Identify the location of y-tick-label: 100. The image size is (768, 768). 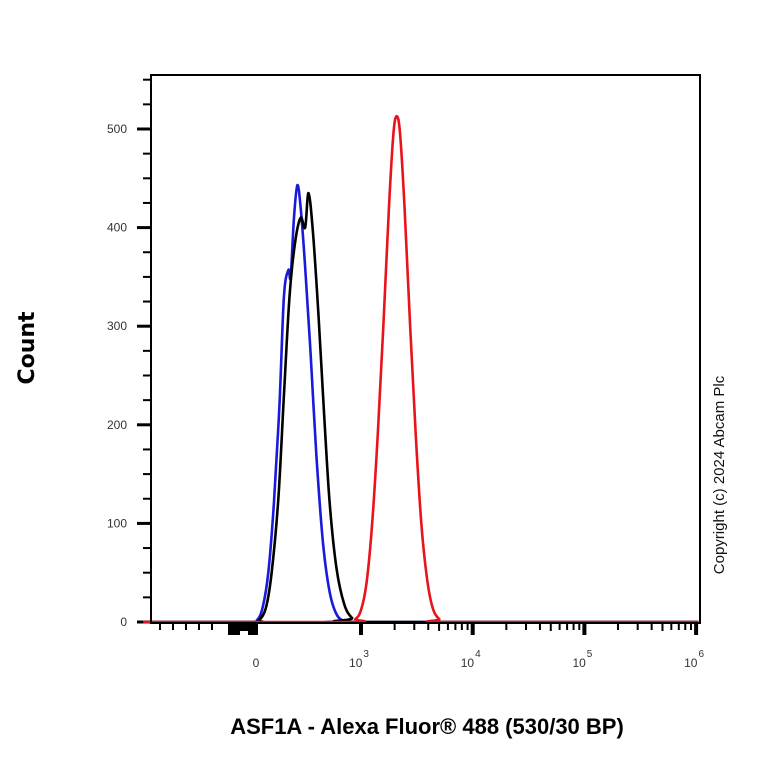
(117, 523).